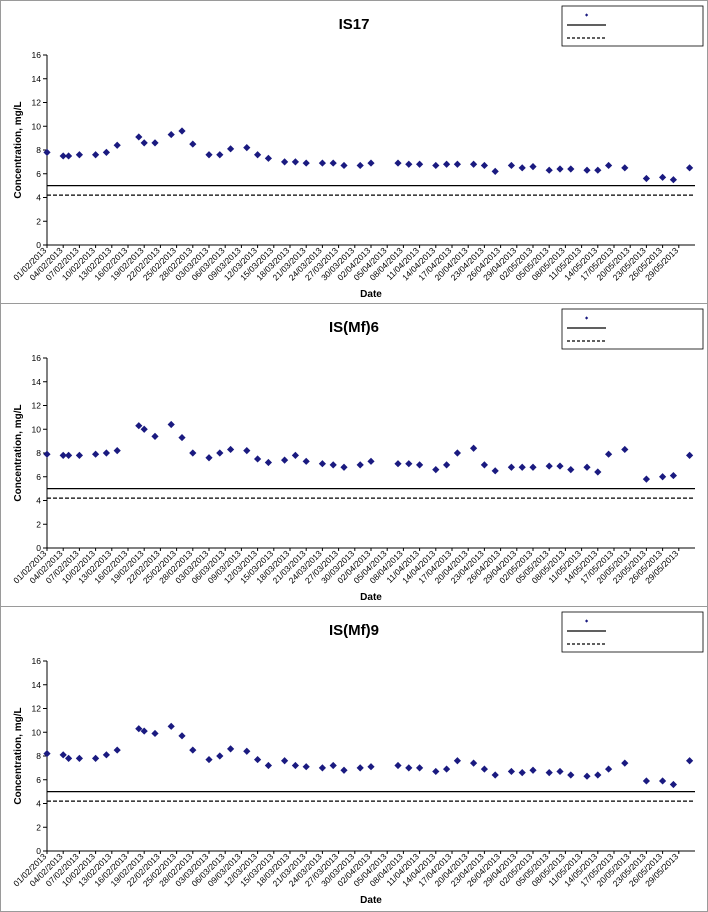 This screenshot has height=912, width=708. What do you see at coordinates (354, 630) in the screenshot?
I see `chart-title: IS(Mf)9` at bounding box center [354, 630].